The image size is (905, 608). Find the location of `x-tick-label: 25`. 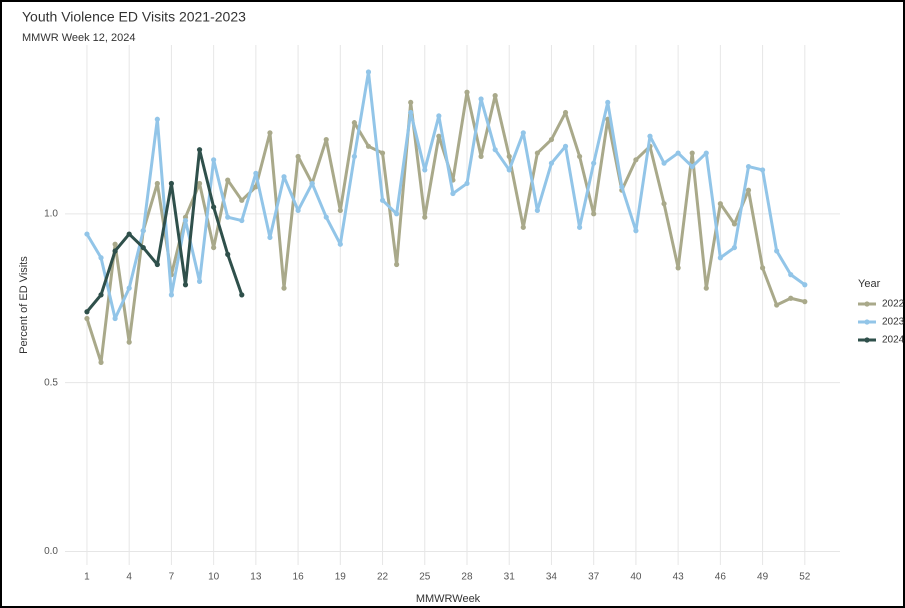

x-tick-label: 25 is located at coordinates (425, 577).